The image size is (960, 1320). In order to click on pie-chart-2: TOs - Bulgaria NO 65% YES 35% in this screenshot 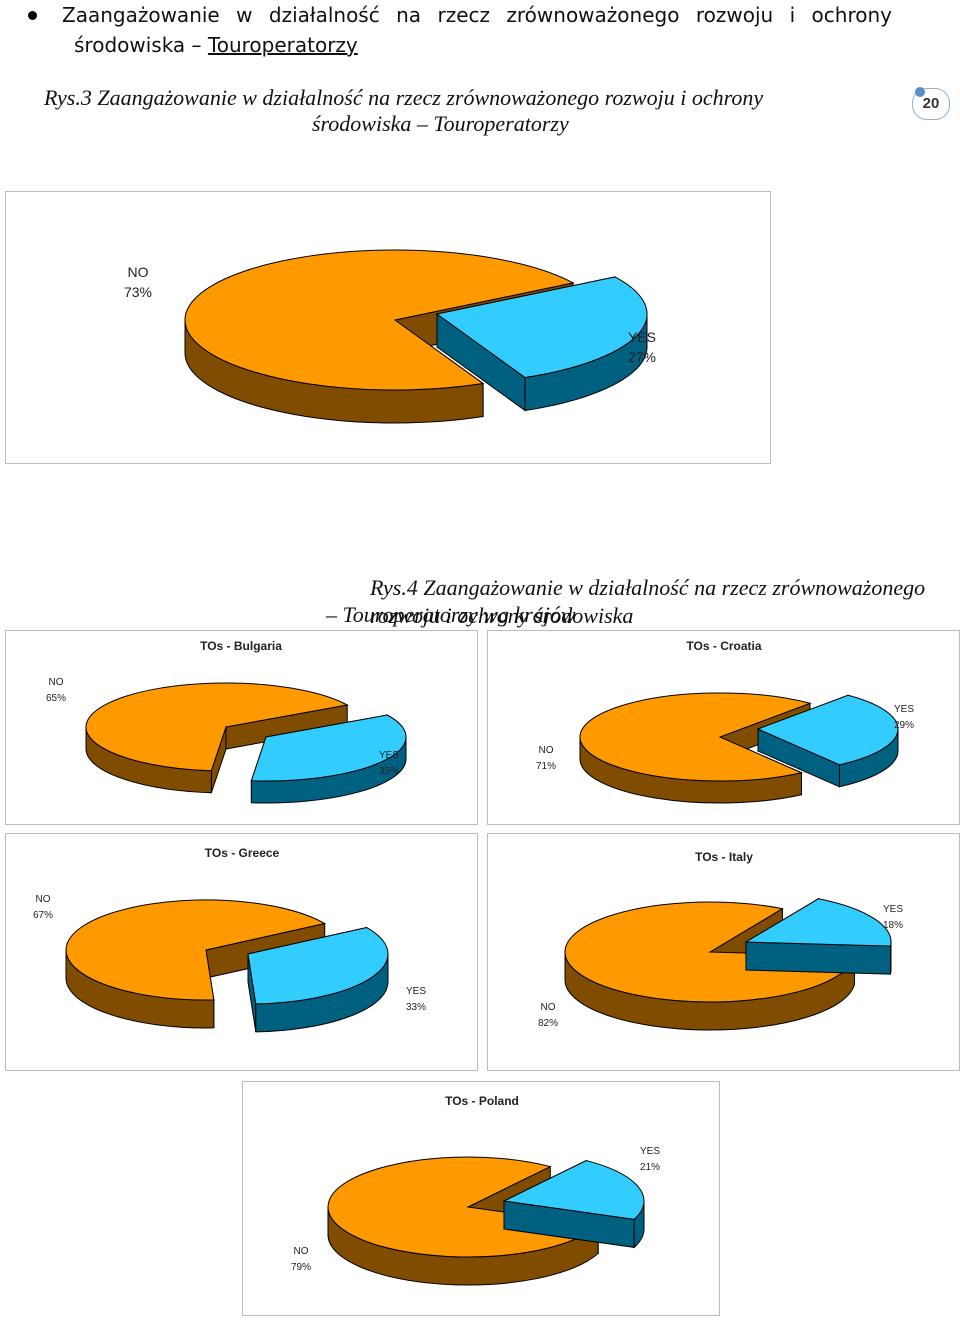, I will do `click(226, 721)`.